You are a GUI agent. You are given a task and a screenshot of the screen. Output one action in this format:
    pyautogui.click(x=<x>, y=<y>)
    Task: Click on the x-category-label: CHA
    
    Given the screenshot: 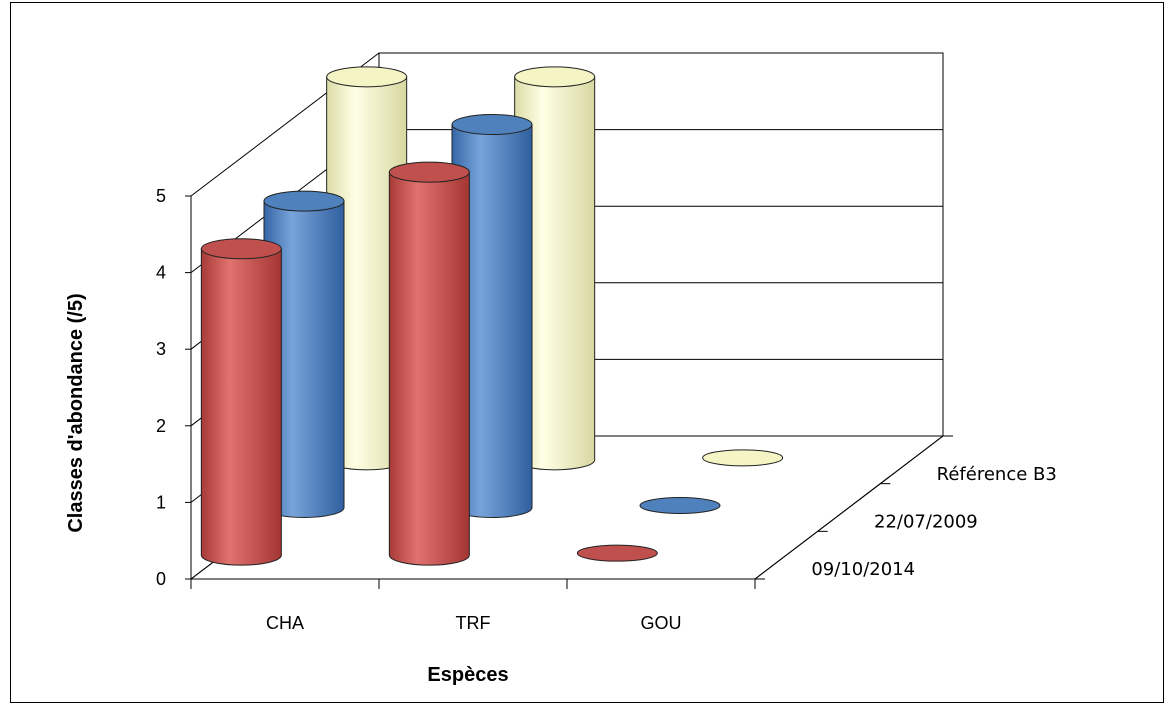 What is the action you would take?
    pyautogui.click(x=285, y=623)
    